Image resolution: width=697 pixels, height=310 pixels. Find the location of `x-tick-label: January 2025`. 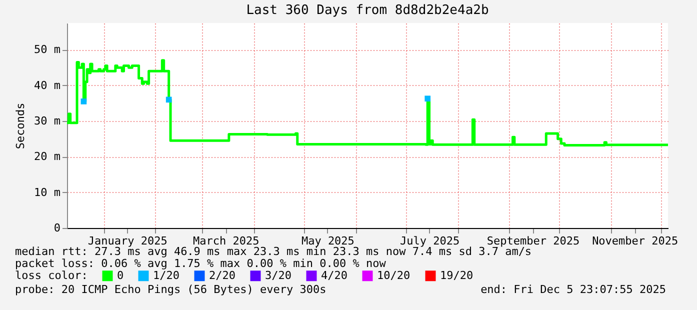

x-tick-label: January 2025 is located at coordinates (128, 241).